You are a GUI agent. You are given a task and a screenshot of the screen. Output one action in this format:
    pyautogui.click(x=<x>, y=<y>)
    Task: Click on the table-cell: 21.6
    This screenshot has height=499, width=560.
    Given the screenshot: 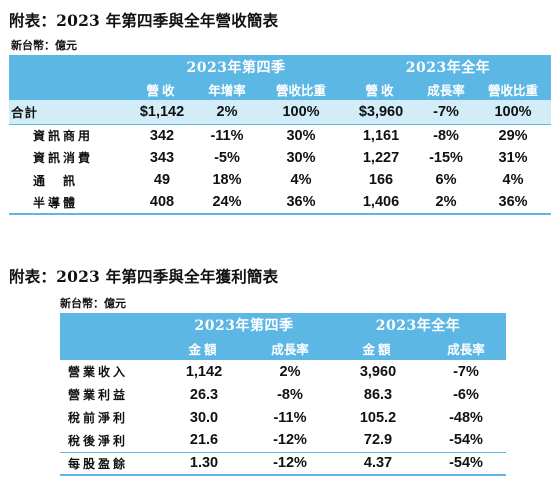 What is the action you would take?
    pyautogui.click(x=204, y=441)
    